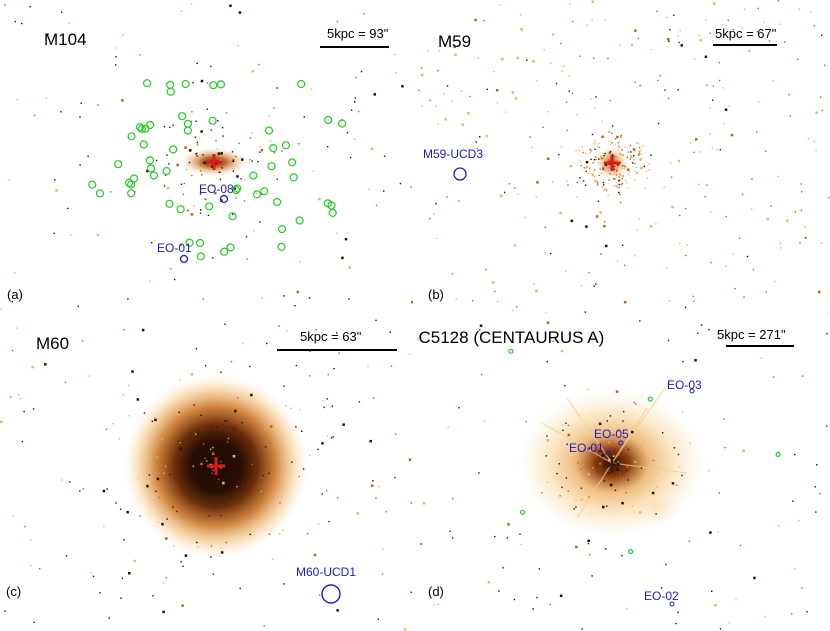  What do you see at coordinates (15, 294) in the screenshot?
I see `panel-label: (a)` at bounding box center [15, 294].